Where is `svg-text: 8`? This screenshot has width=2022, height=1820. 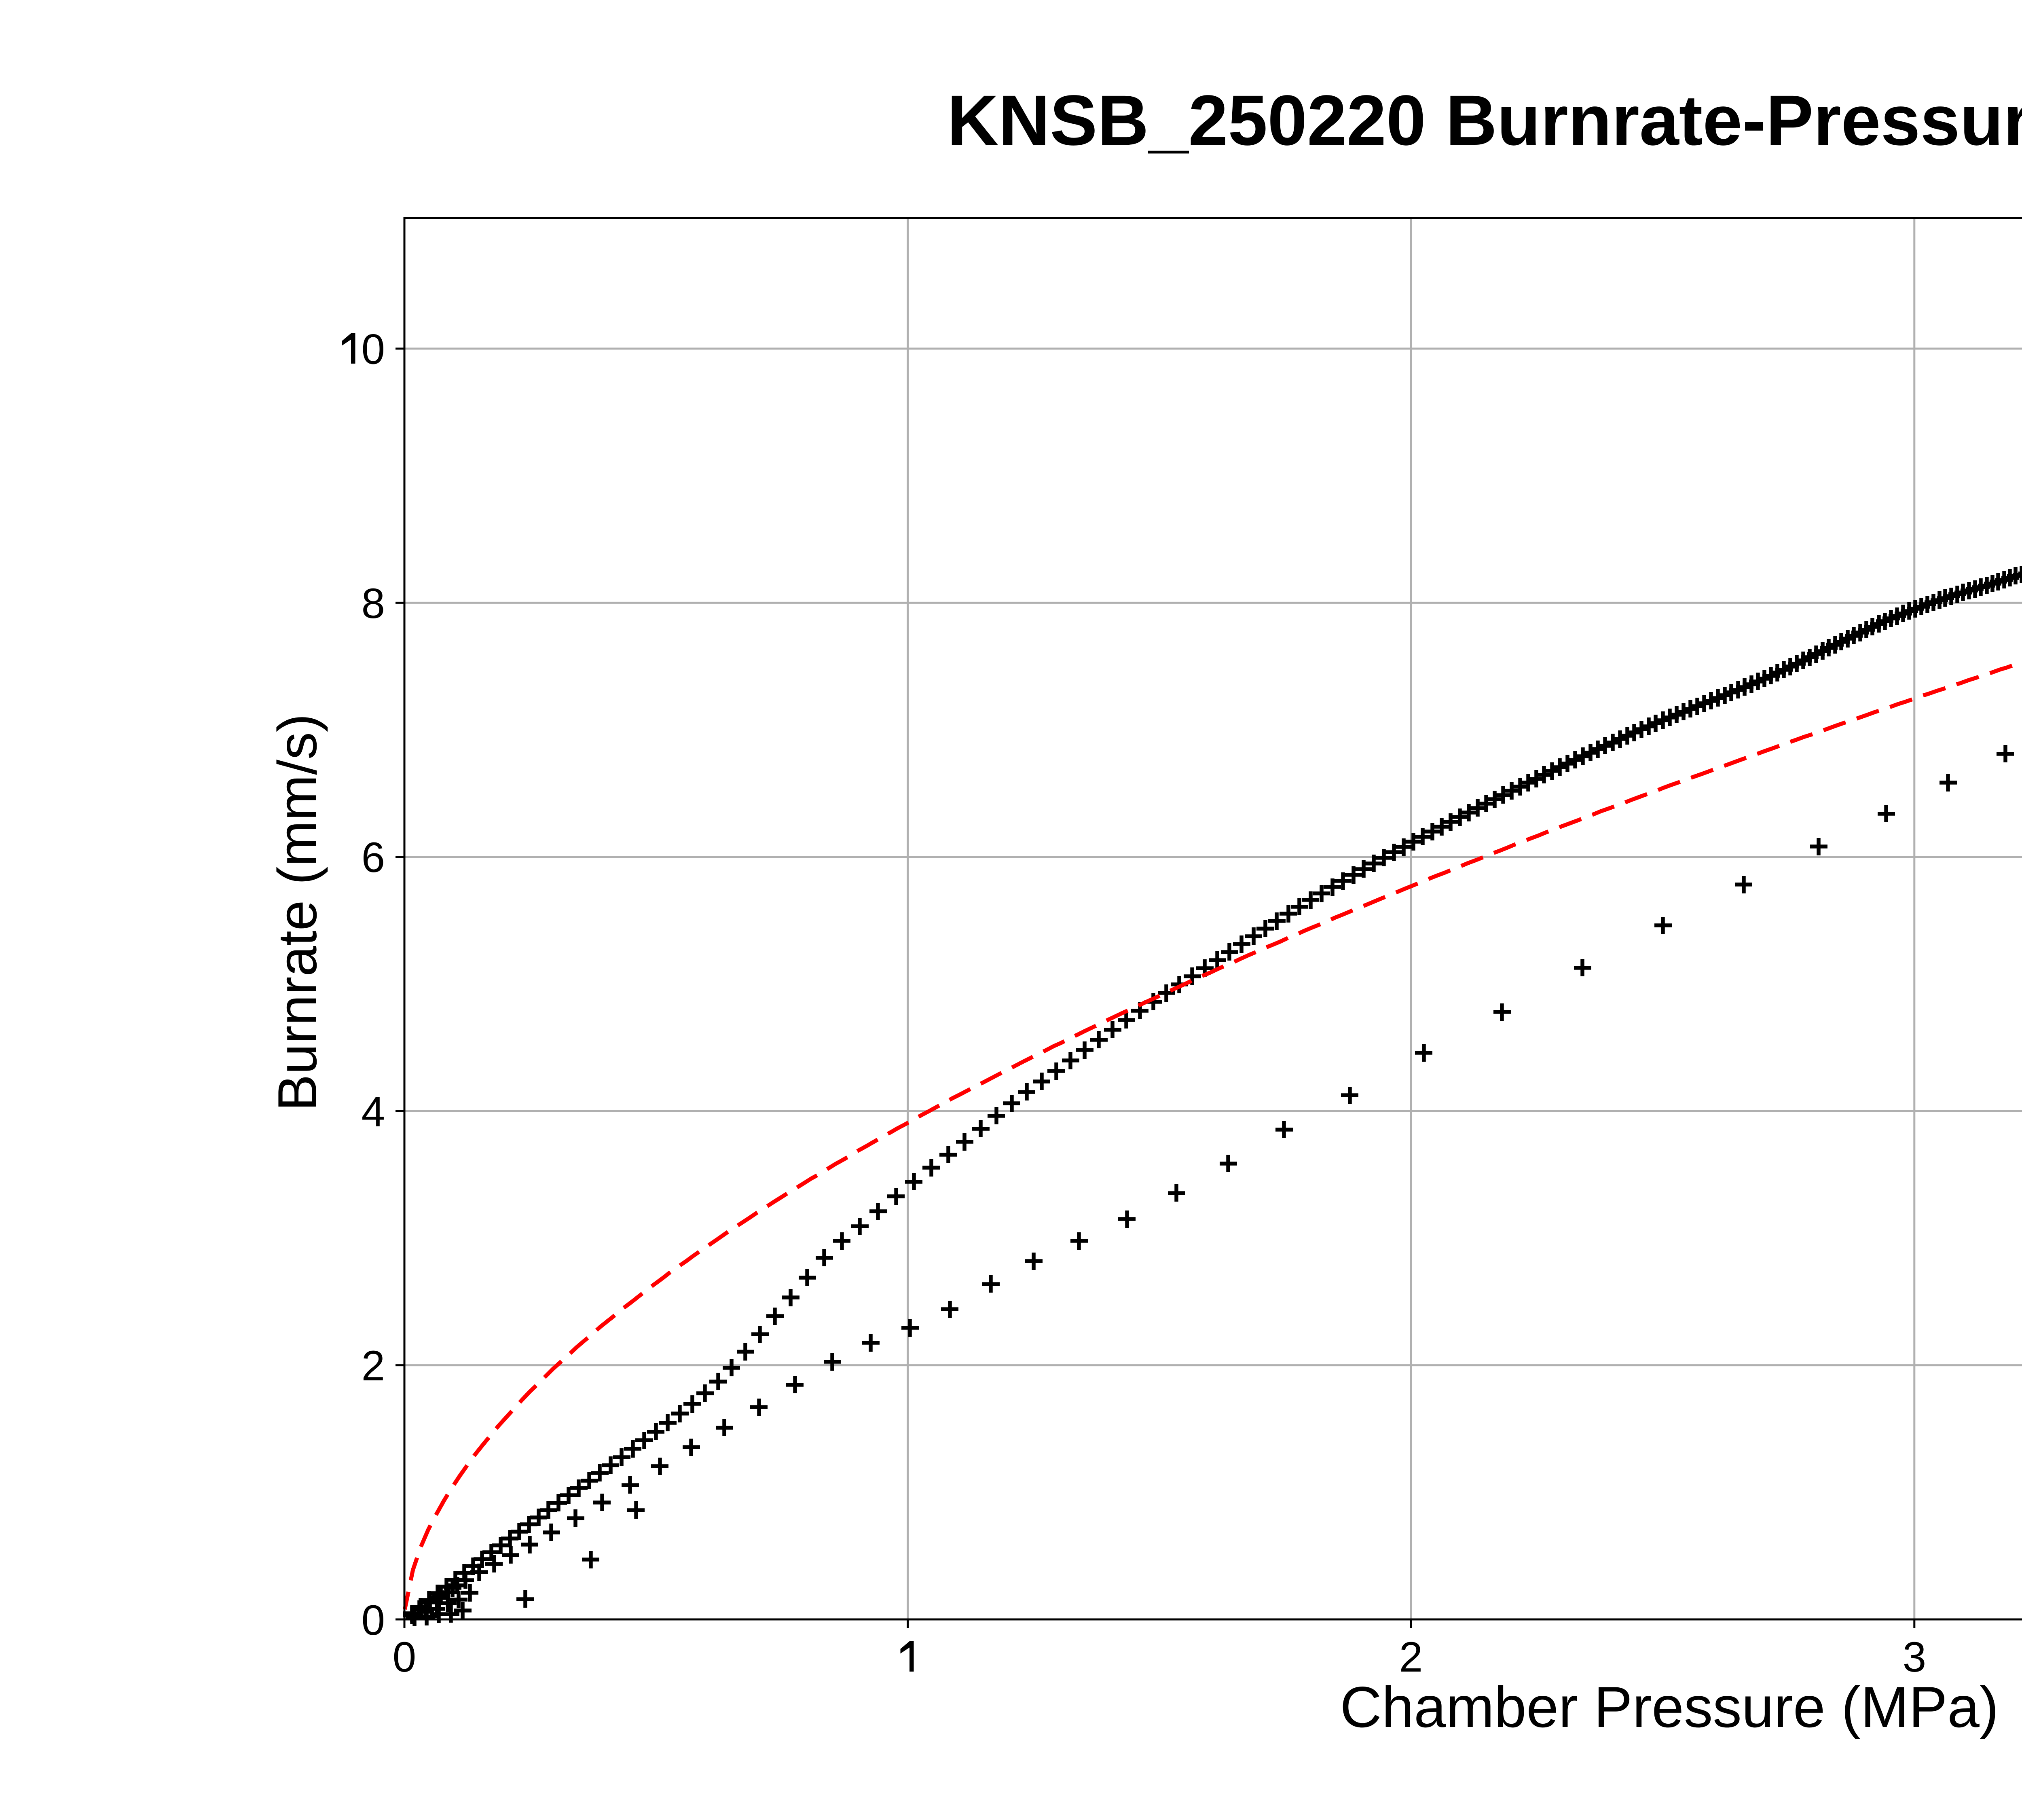 svg-text: 8 is located at coordinates (373, 603).